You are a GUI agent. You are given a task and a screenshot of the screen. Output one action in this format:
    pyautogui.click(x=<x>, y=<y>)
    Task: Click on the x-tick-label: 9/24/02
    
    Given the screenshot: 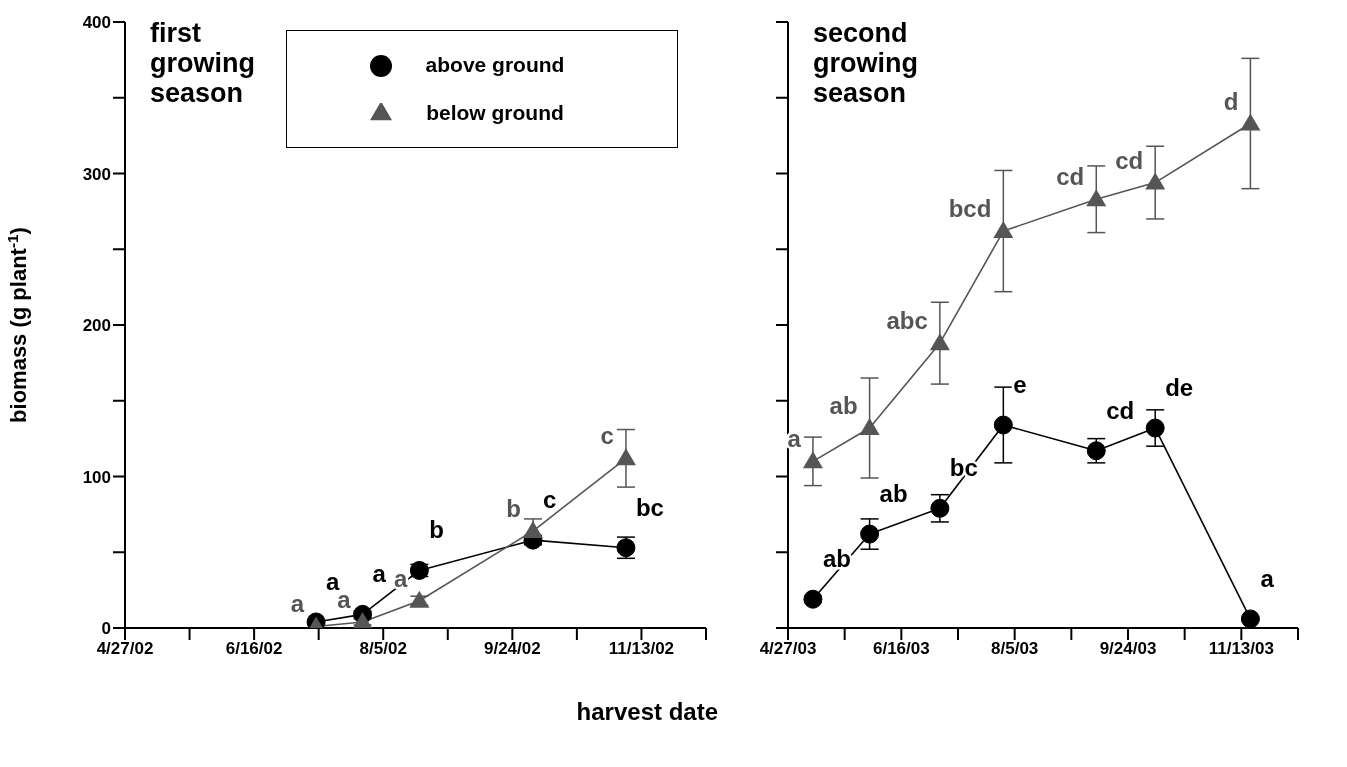 What is the action you would take?
    pyautogui.click(x=512, y=649)
    